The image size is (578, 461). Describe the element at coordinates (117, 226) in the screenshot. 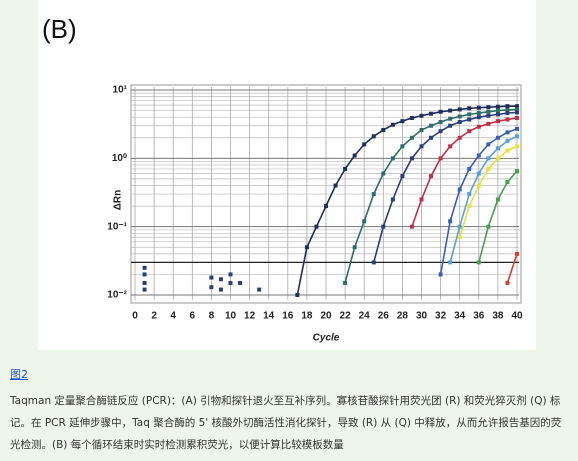

I see `y-tick-label: 10⁻¹` at that location.